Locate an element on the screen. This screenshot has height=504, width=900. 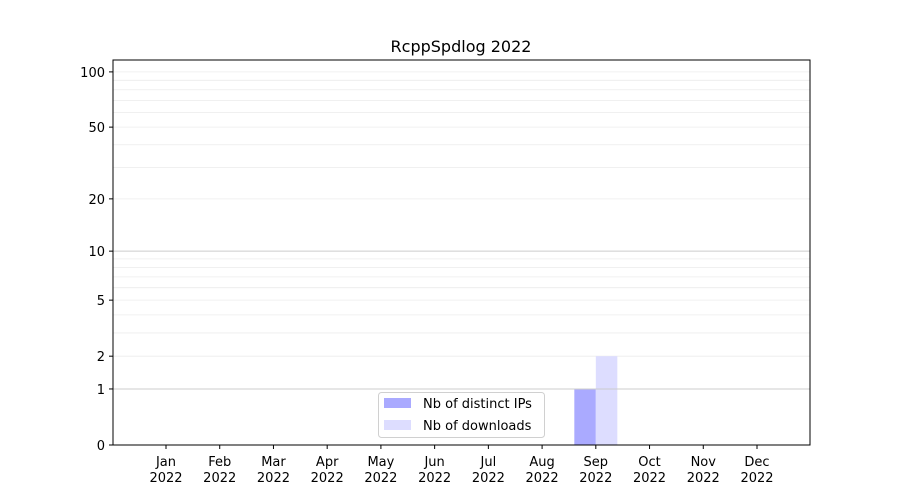
y-tick-label: 20 is located at coordinates (96, 200).